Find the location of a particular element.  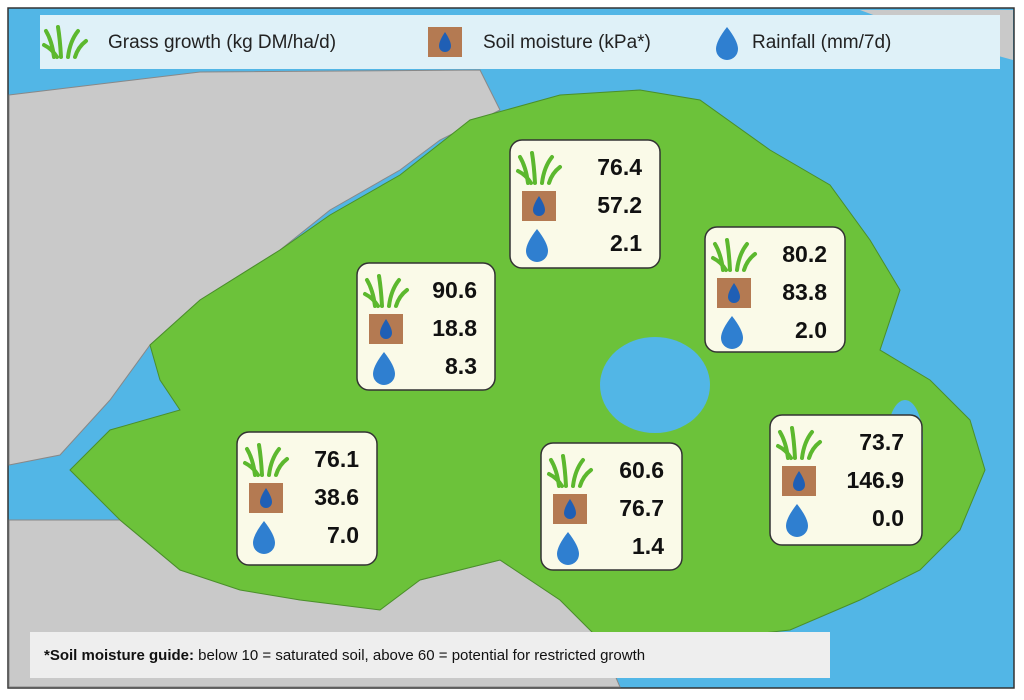

region-box: 73.7 146.9 0.0 is located at coordinates (846, 480).